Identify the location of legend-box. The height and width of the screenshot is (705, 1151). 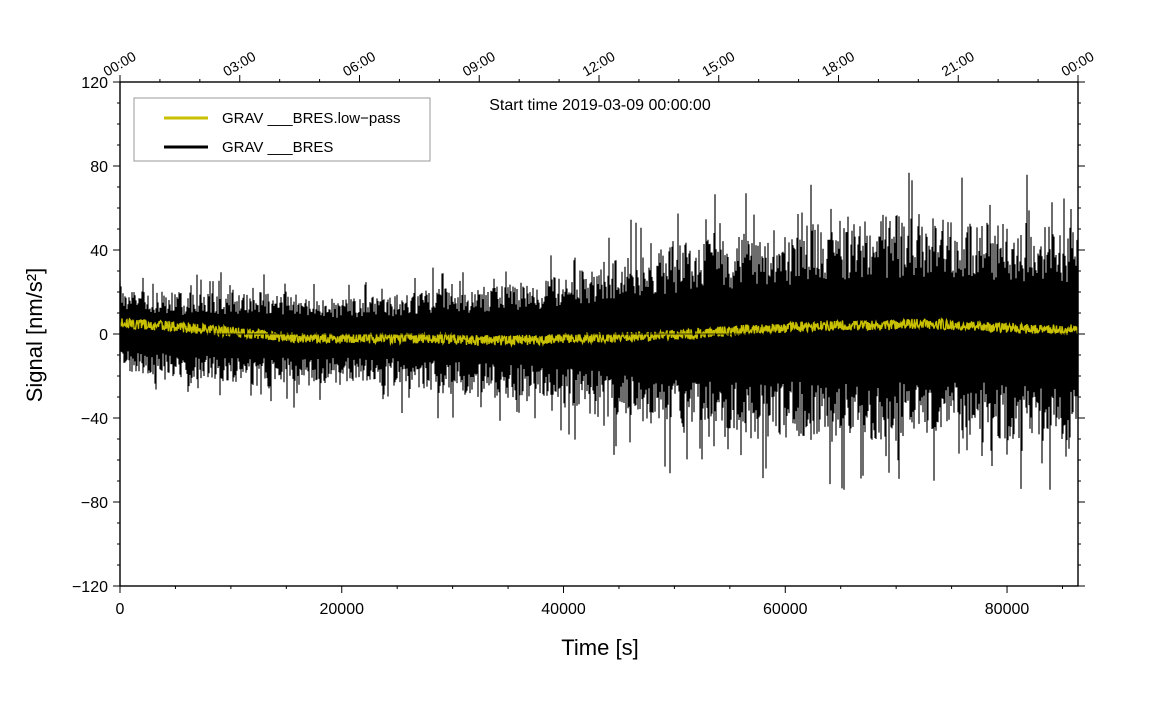
(282, 129).